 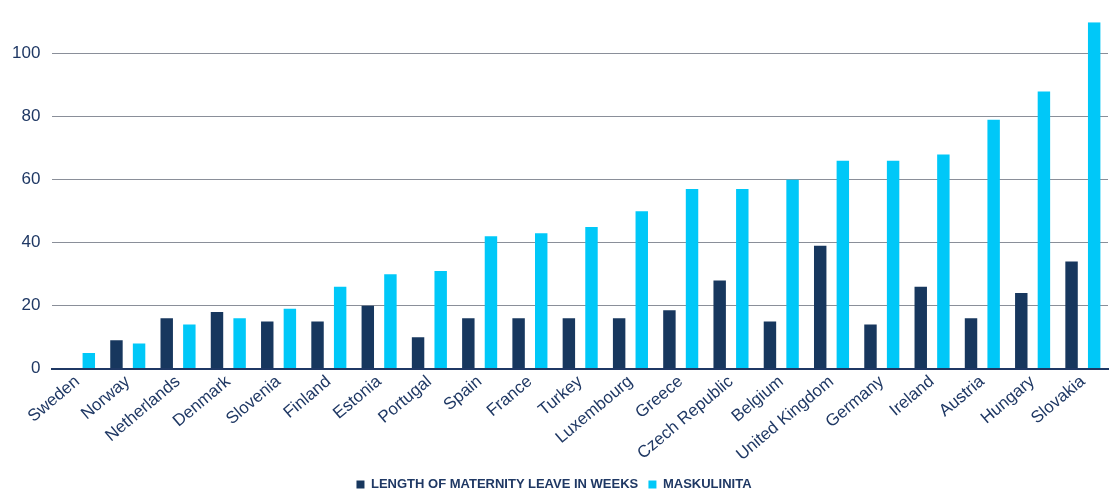 I want to click on y-tick-label: 80, so click(x=31, y=116).